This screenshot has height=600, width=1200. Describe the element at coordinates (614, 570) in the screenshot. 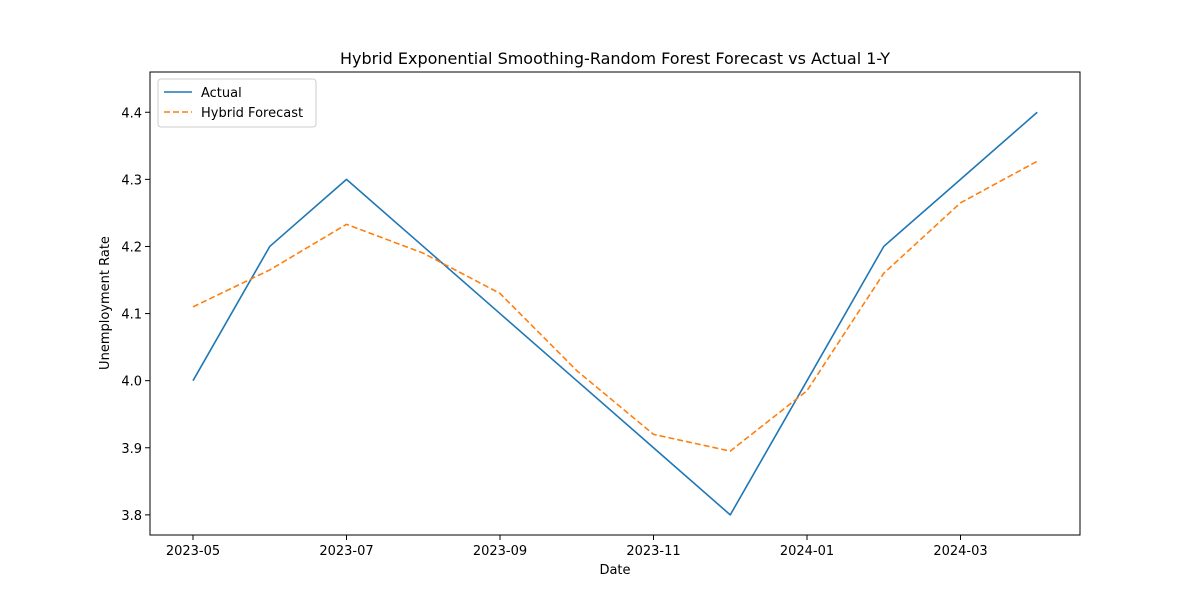

I see `x-axis-label: Date` at that location.